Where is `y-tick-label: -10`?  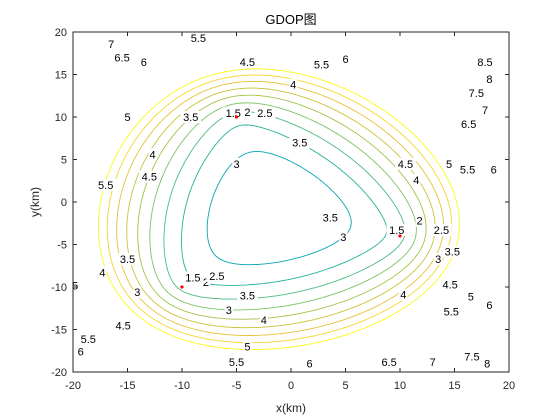 y-tick-label: -10 is located at coordinates (59, 288).